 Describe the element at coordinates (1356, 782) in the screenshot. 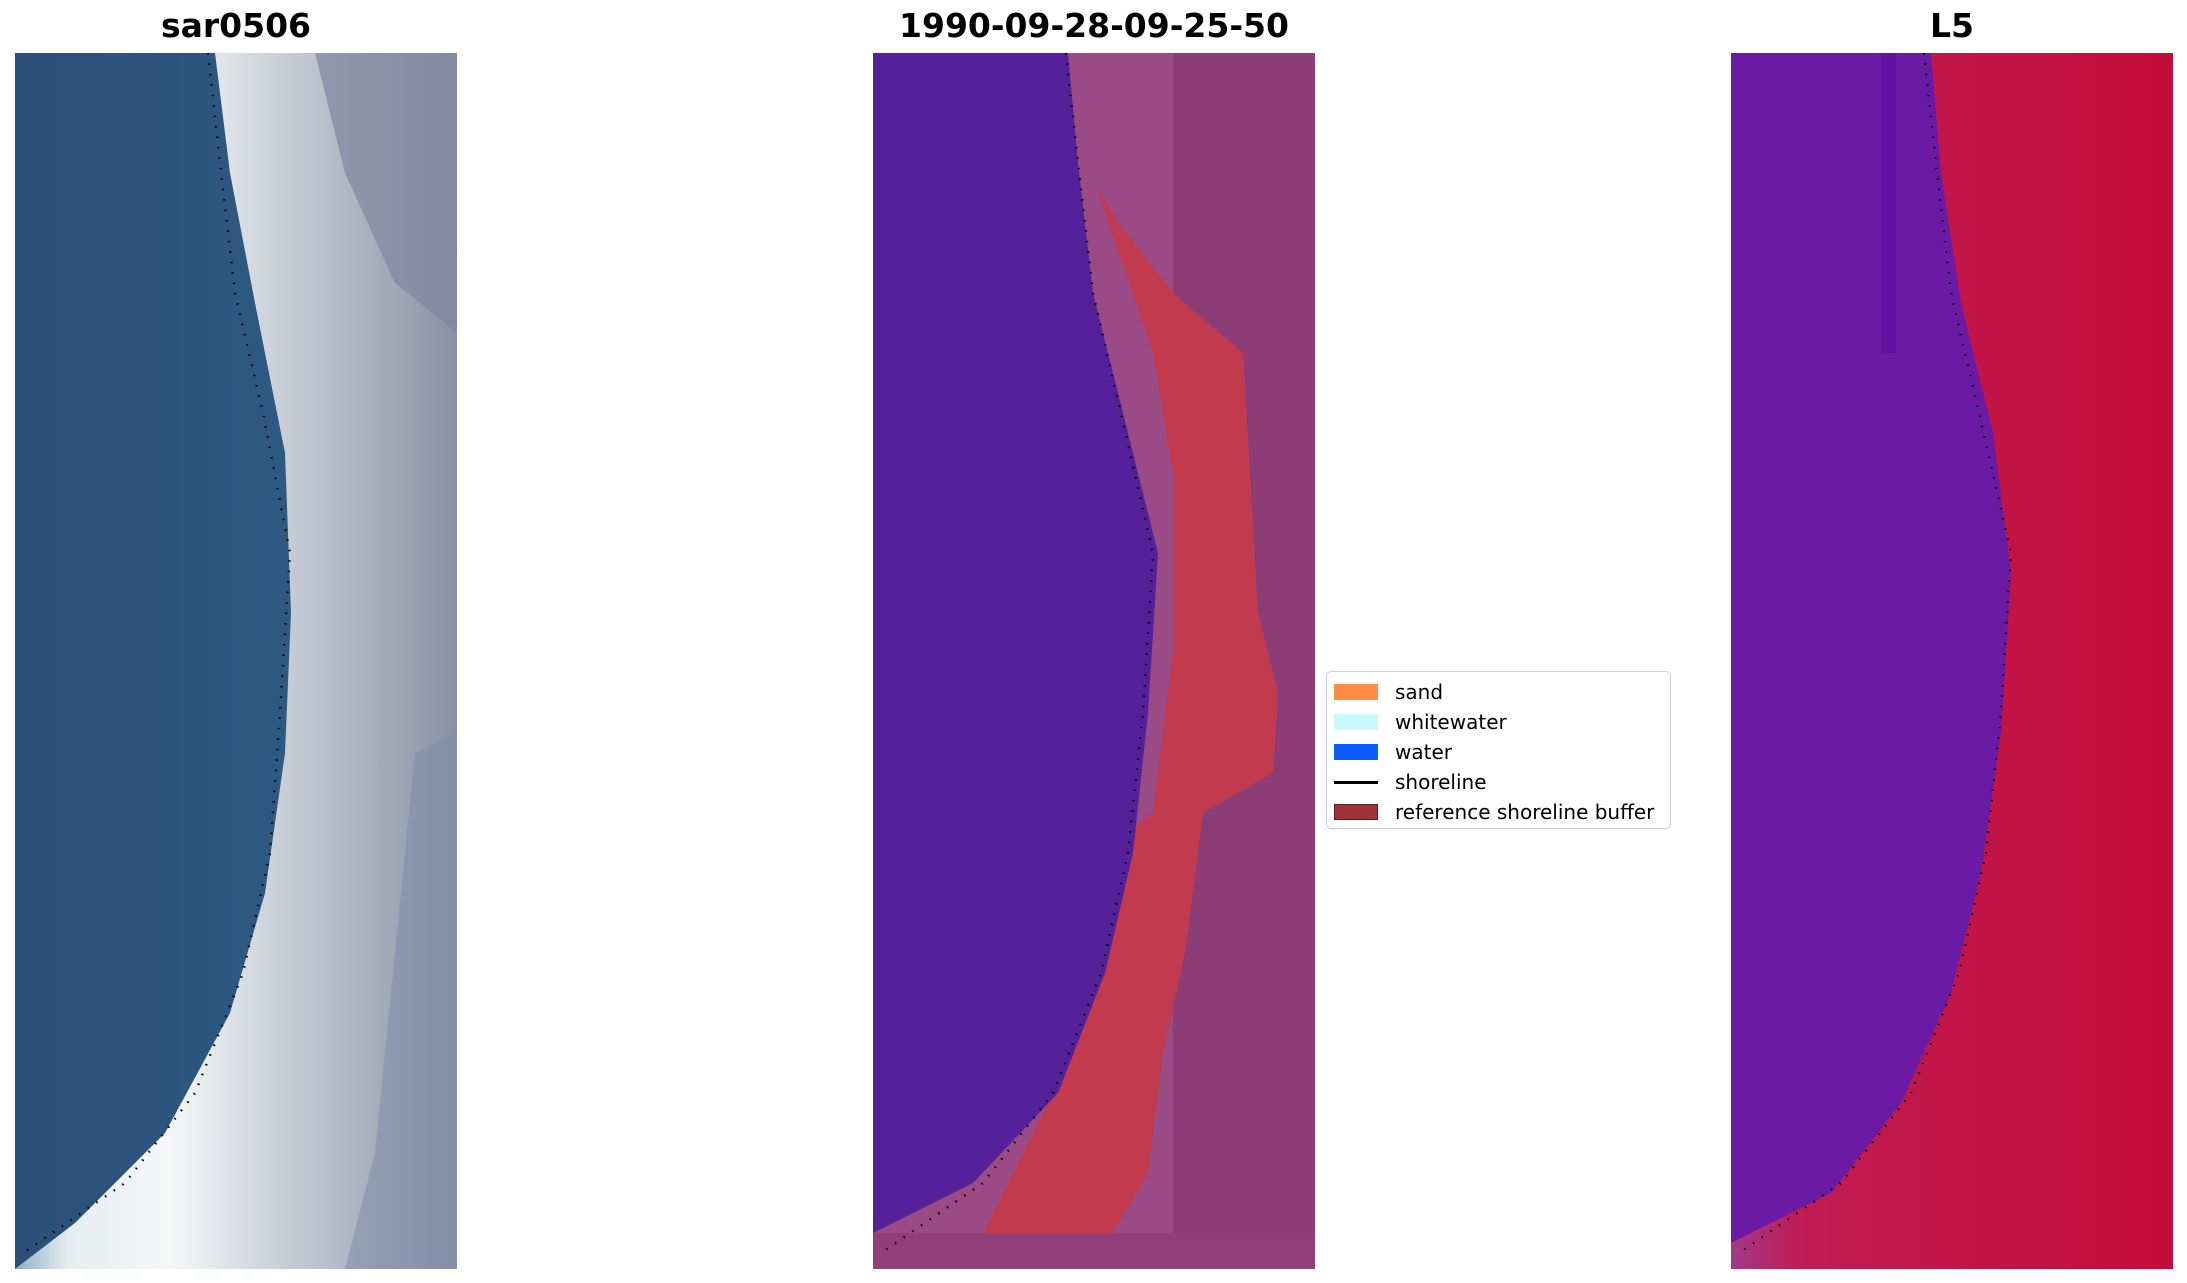

I see `shoreline-line-icon` at that location.